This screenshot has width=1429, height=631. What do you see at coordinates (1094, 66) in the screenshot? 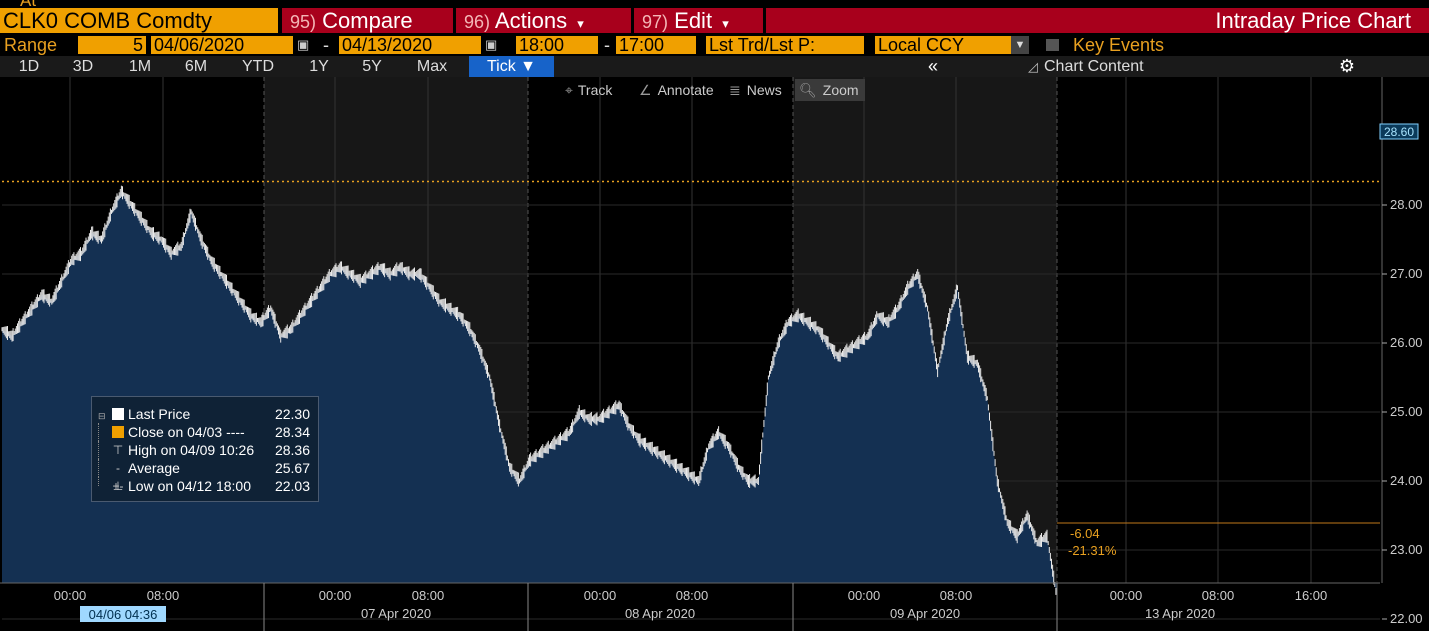
I see `chart-content-label: Chart Content` at bounding box center [1094, 66].